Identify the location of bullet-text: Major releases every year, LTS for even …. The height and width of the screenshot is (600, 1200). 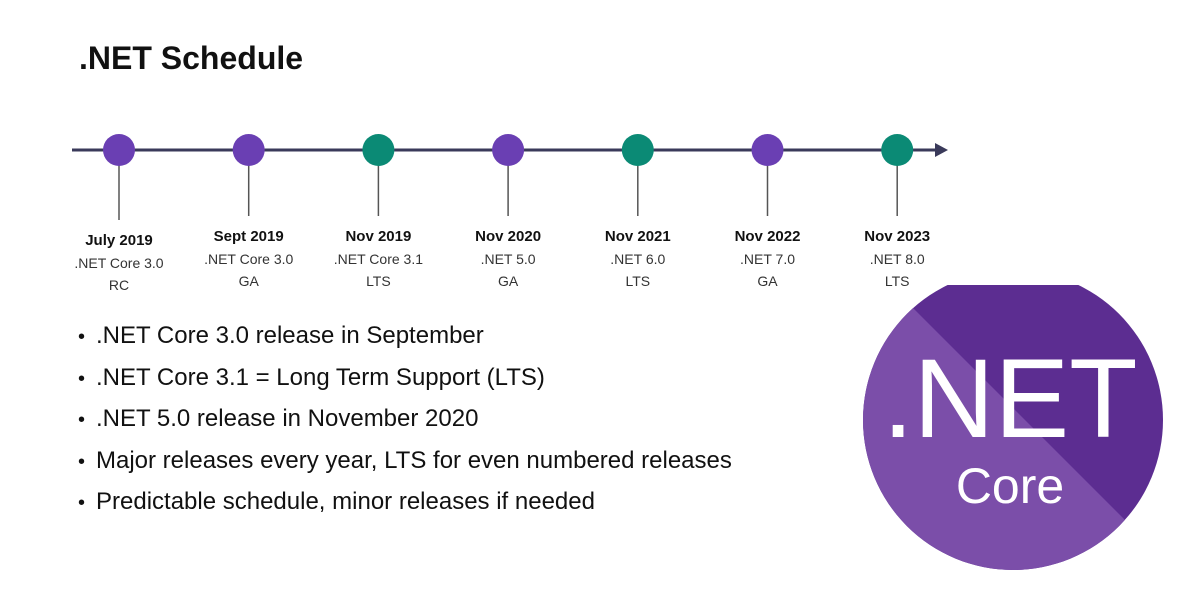
(414, 460).